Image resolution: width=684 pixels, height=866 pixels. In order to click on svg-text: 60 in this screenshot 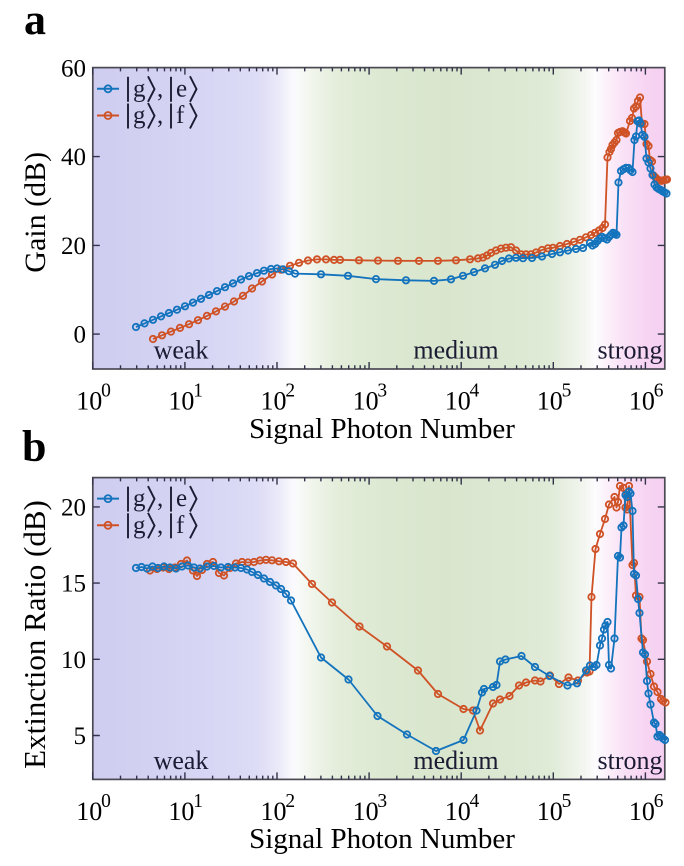, I will do `click(73, 68)`.